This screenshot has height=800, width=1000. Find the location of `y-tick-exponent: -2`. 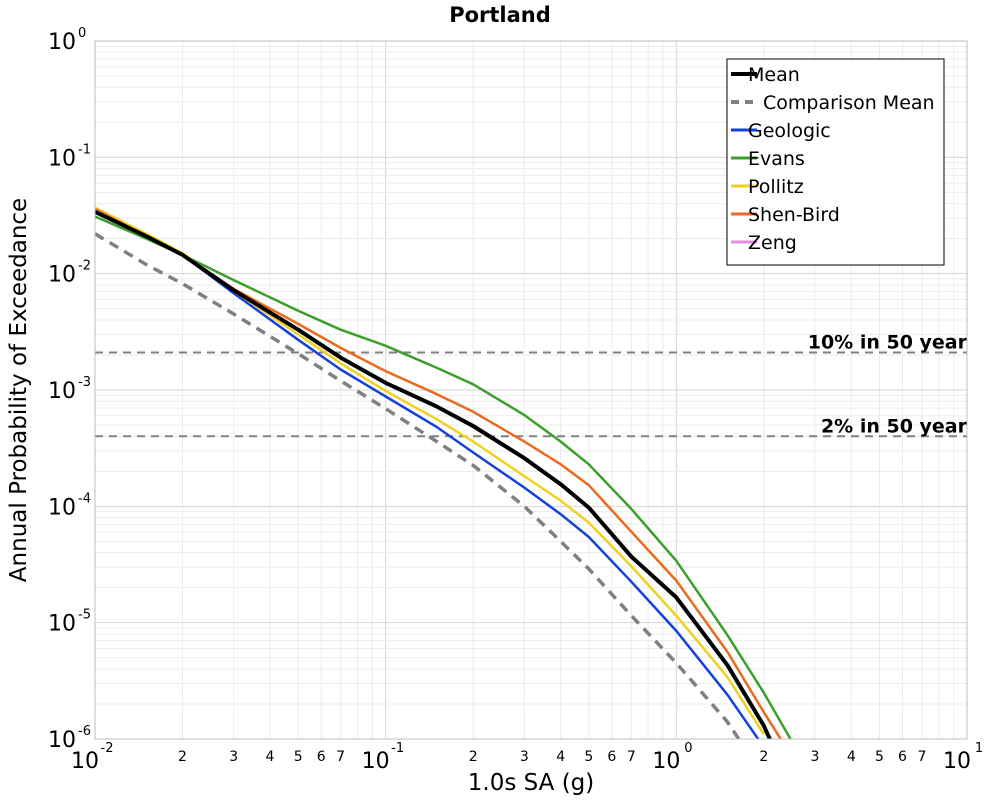

y-tick-exponent: -2 is located at coordinates (84, 266).